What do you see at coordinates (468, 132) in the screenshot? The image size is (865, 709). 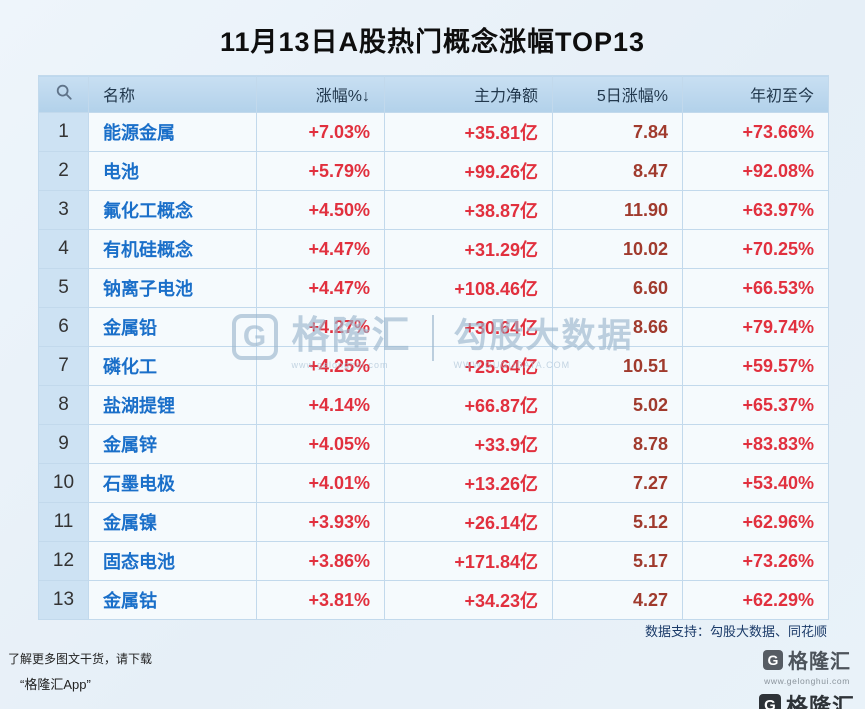 I see `main-net-amount-cell: +35.81亿` at bounding box center [468, 132].